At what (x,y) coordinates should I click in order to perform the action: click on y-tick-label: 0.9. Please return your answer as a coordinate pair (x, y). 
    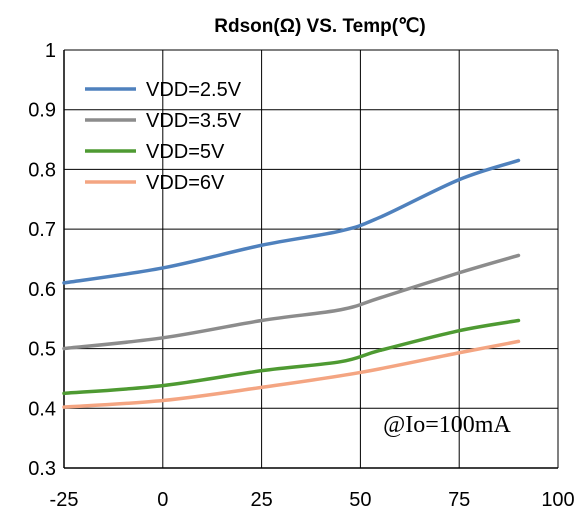
    Looking at the image, I should click on (42, 111).